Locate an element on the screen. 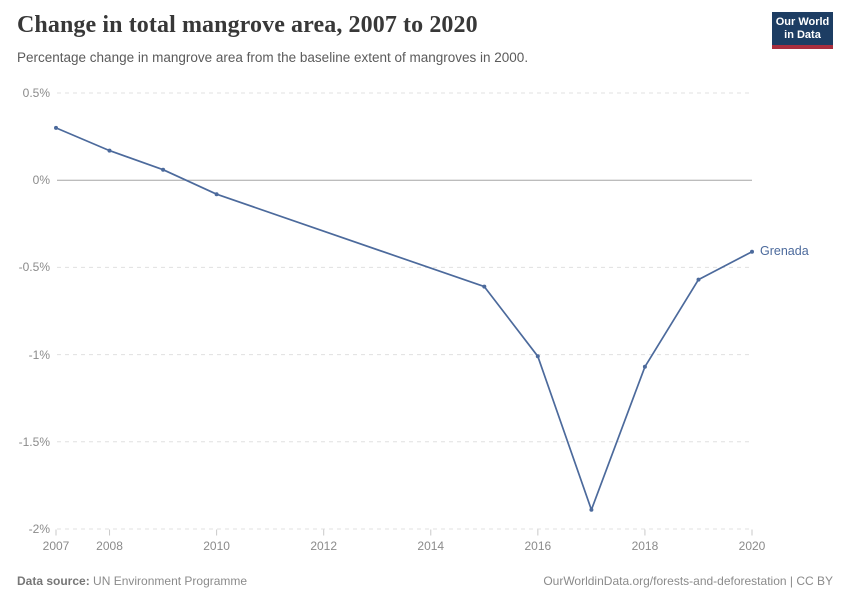  y-axis-tick-label: -0.5% is located at coordinates (34, 267).